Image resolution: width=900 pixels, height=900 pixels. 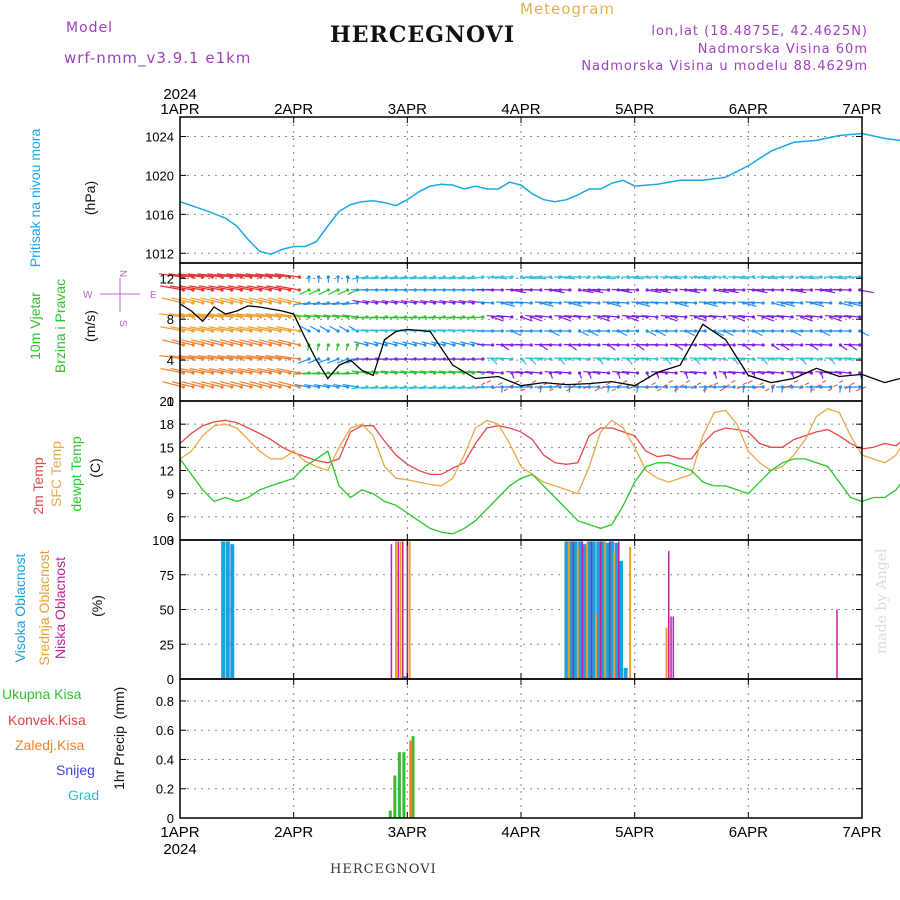 I want to click on lonlat-text: lon,lat (18.4875E, 42.4625N), so click(x=759, y=31).